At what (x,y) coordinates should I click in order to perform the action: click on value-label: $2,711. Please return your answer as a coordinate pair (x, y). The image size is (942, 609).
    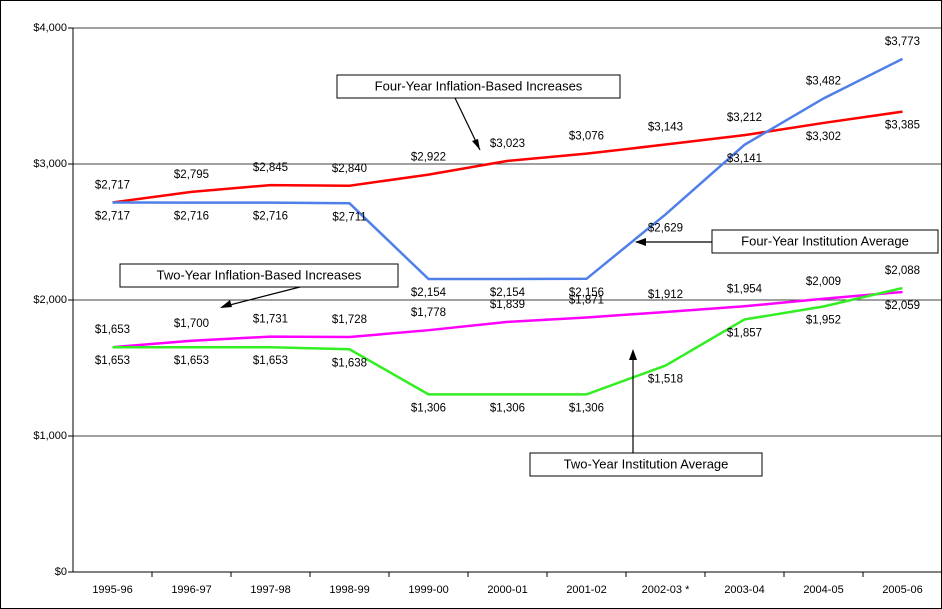
    Looking at the image, I should click on (349, 217).